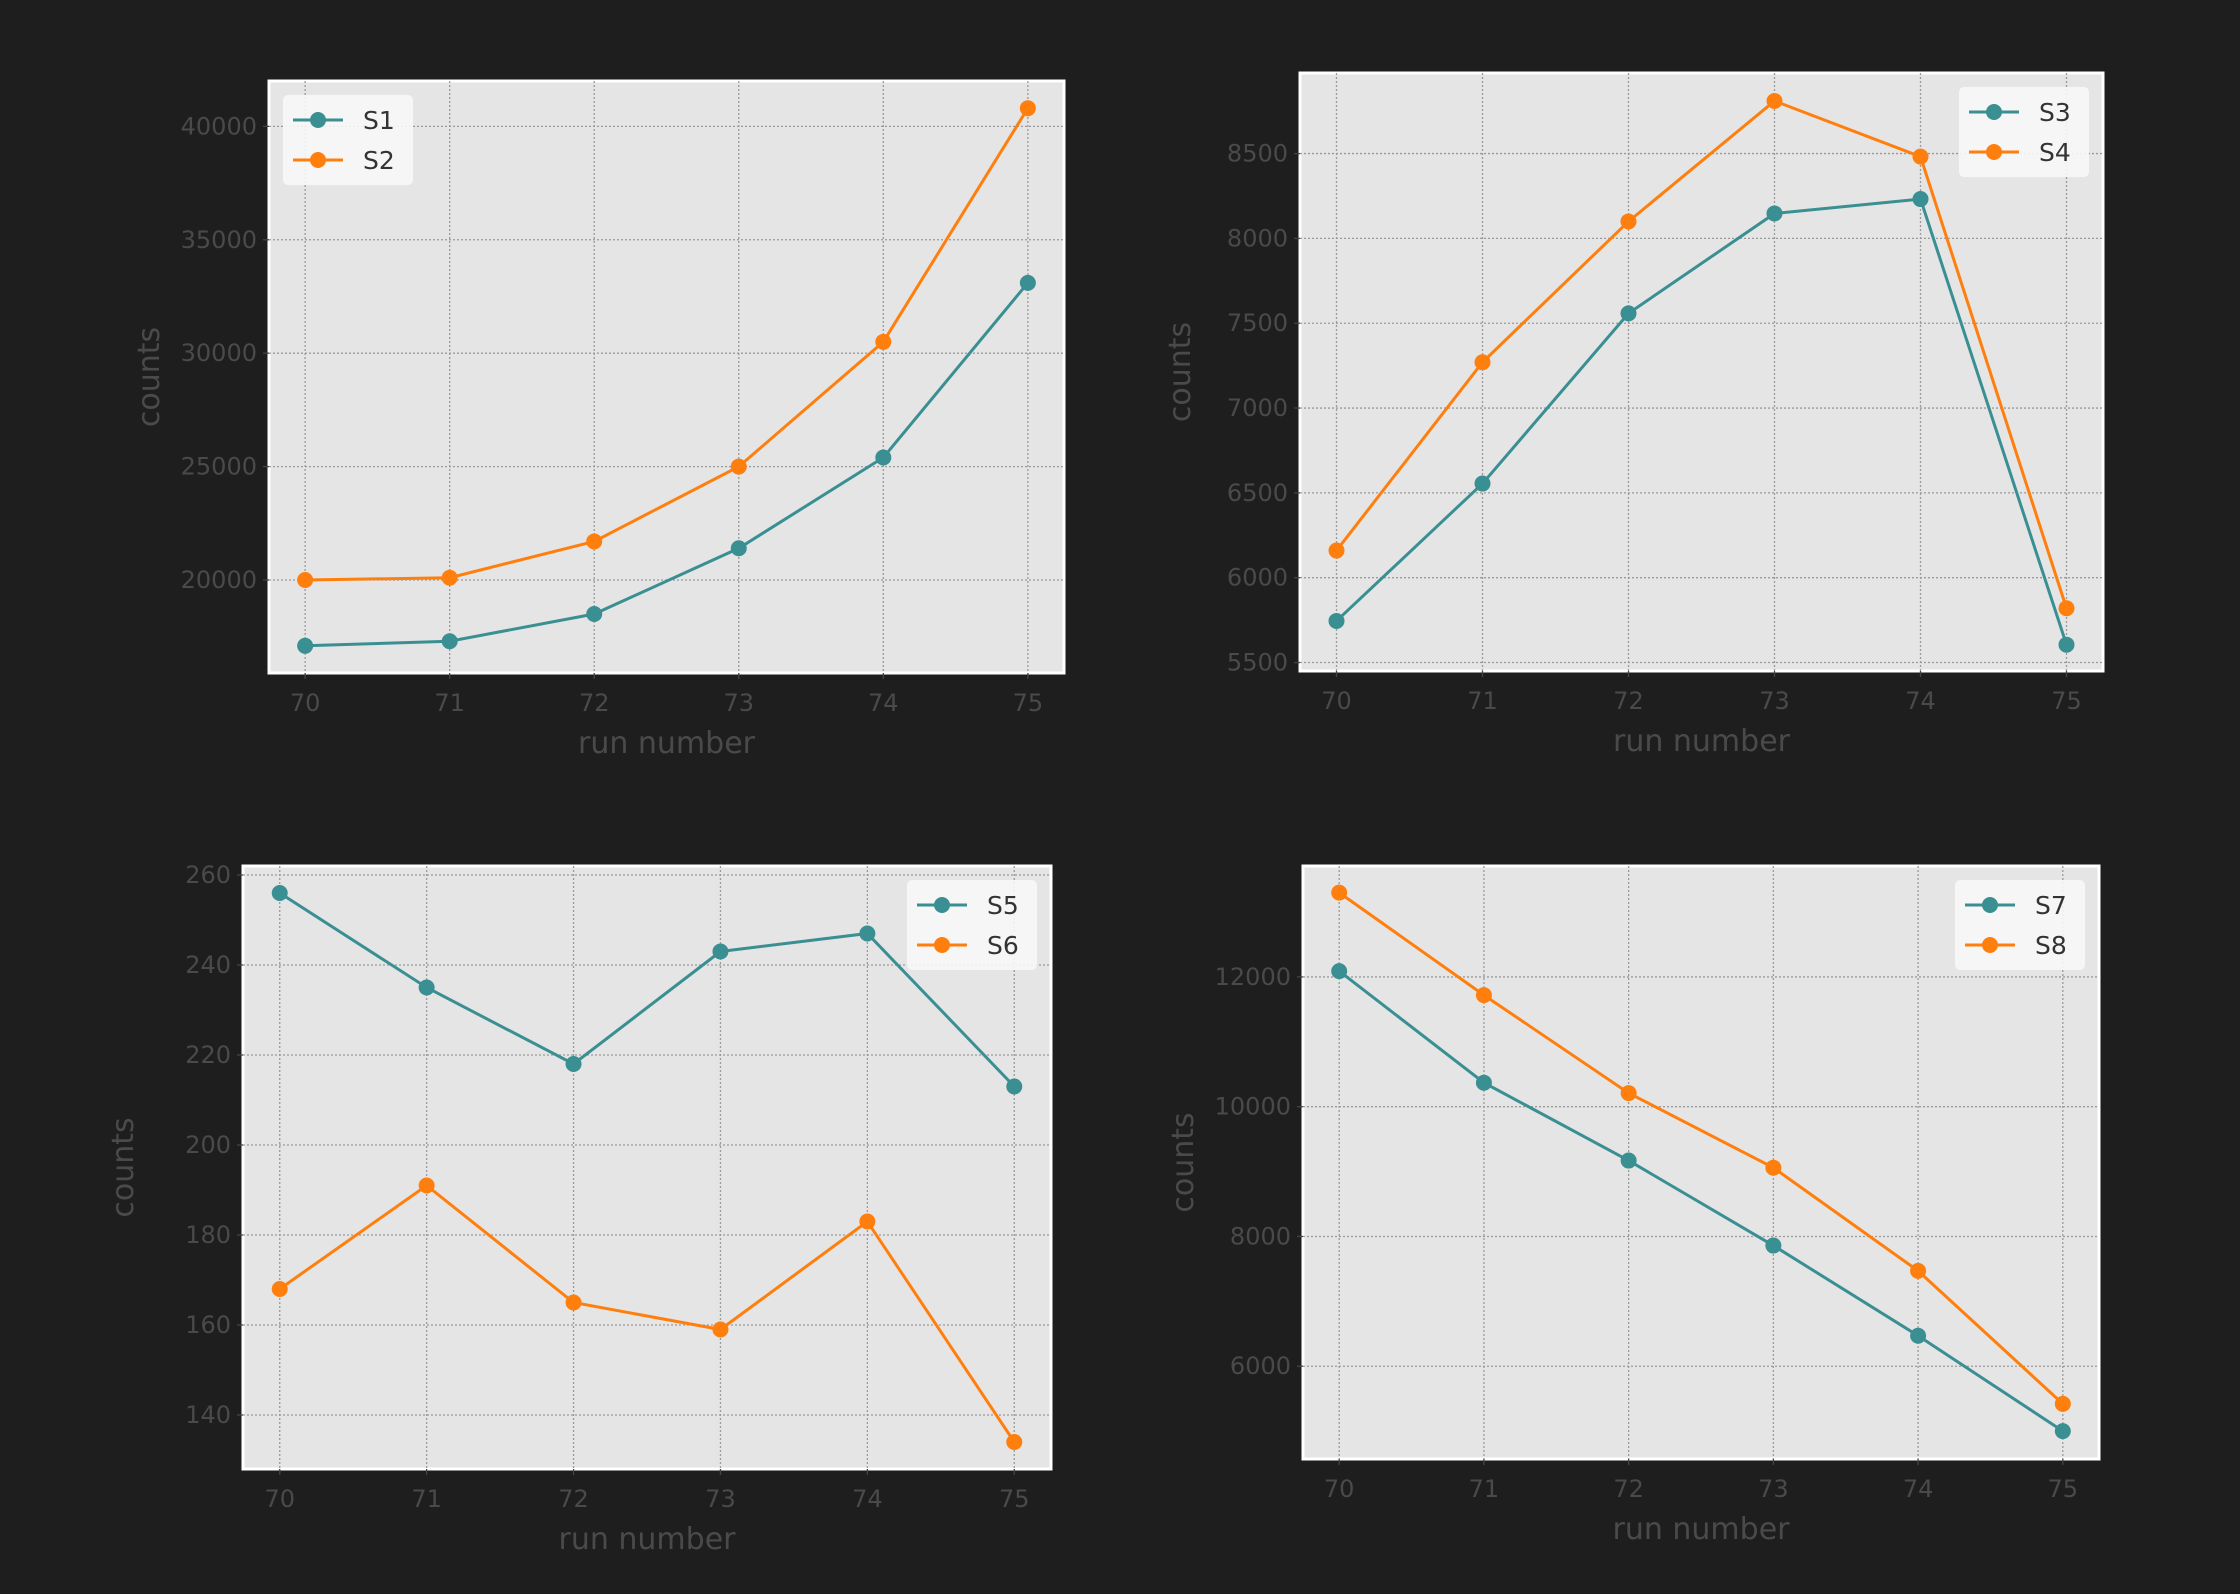 This screenshot has height=1594, width=2240. What do you see at coordinates (208, 1415) in the screenshot?
I see `y-tick-label: 140` at bounding box center [208, 1415].